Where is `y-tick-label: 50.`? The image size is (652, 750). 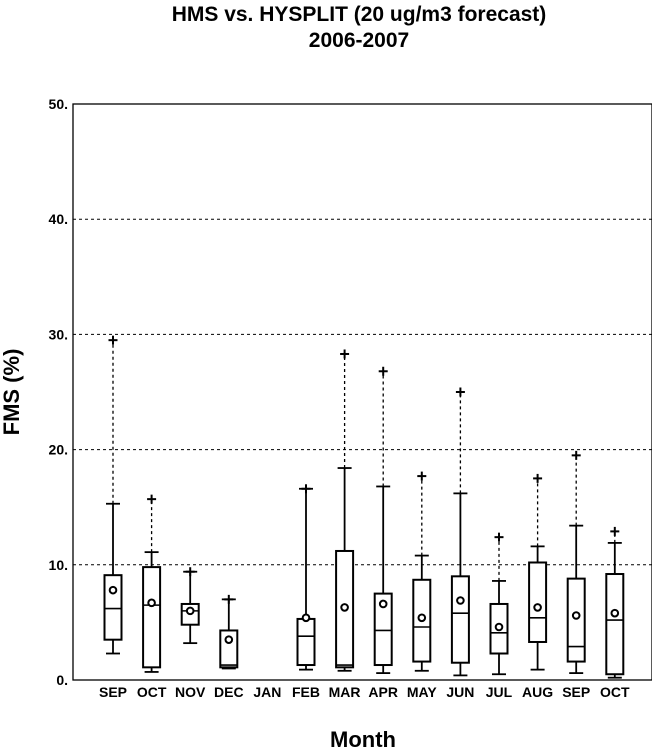 y-tick-label: 50. is located at coordinates (58, 104).